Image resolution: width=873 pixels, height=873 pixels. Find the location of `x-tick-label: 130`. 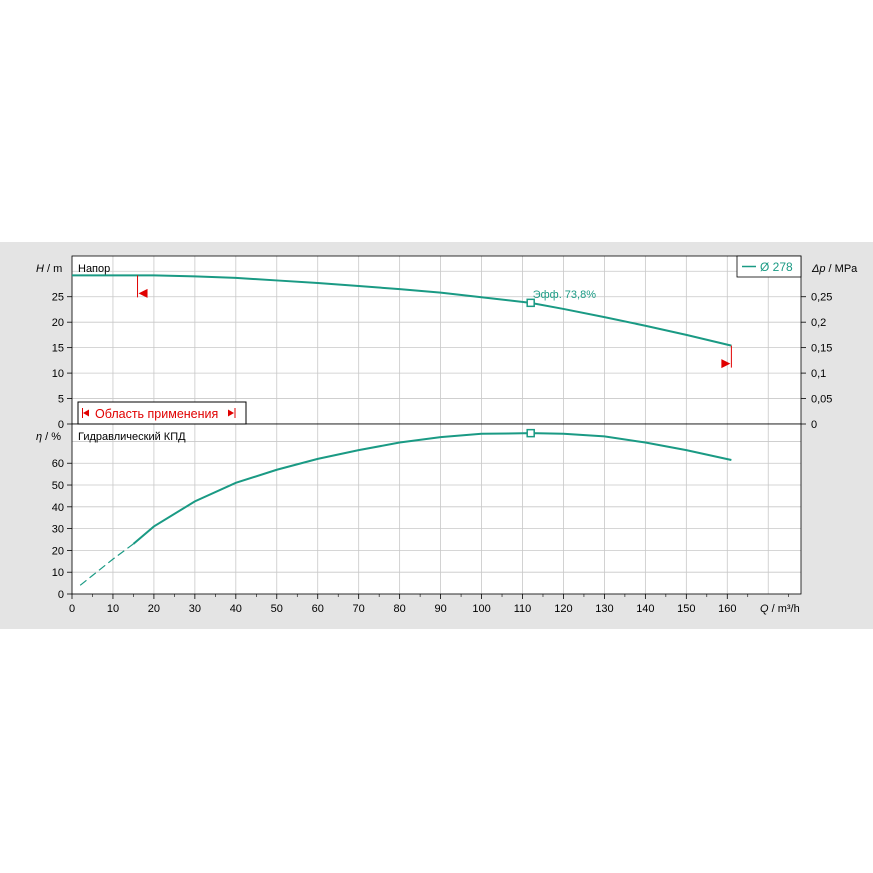

x-tick-label: 130 is located at coordinates (604, 609).